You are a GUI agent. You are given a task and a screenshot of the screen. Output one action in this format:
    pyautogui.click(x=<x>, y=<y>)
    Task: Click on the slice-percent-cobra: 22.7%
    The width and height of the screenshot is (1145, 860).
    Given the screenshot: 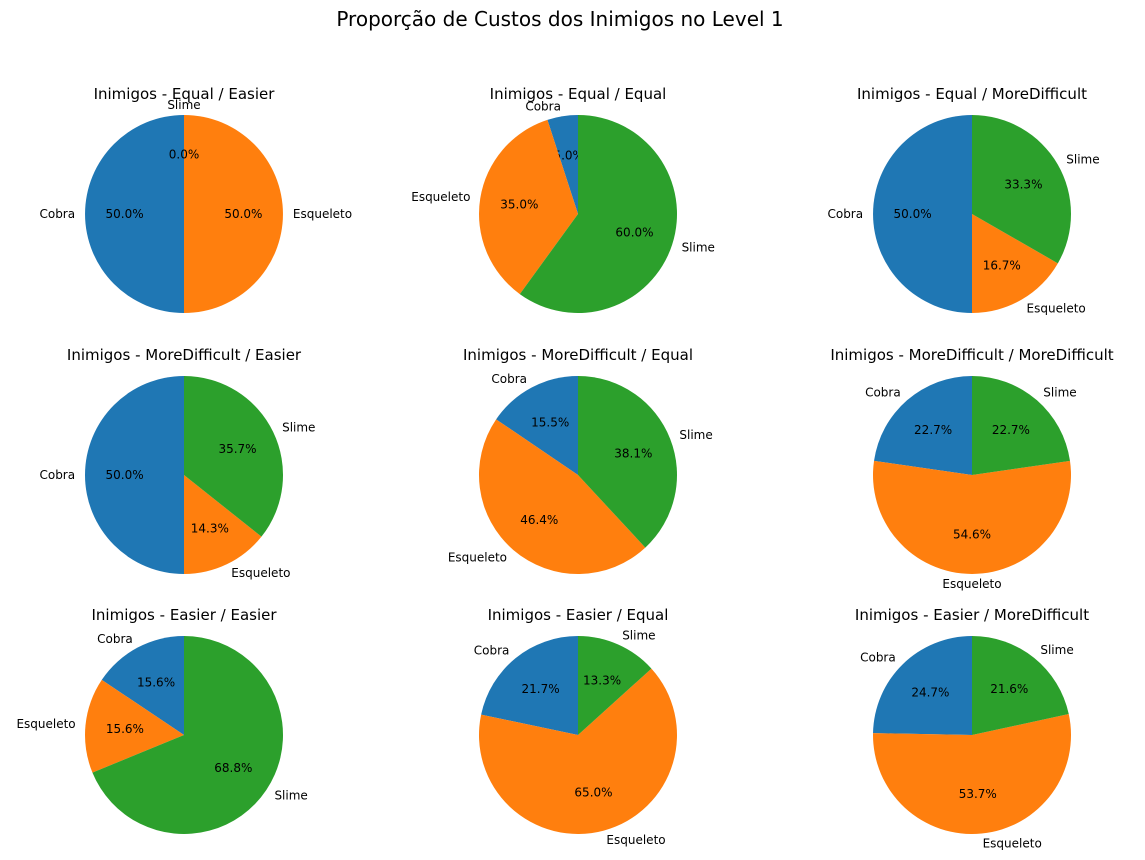 What is the action you would take?
    pyautogui.click(x=933, y=430)
    